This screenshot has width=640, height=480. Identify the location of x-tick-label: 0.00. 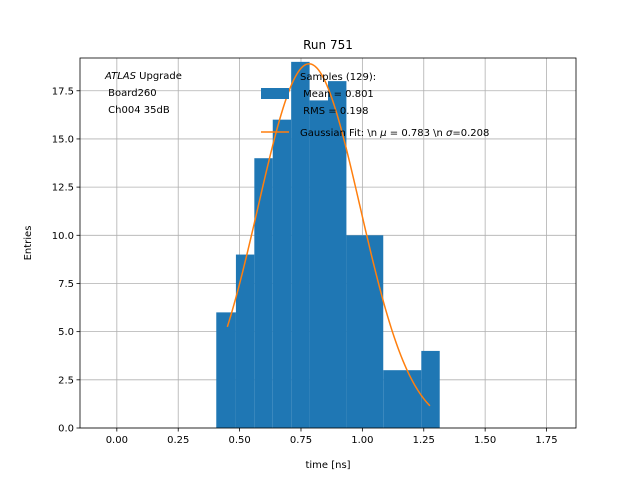
(117, 440).